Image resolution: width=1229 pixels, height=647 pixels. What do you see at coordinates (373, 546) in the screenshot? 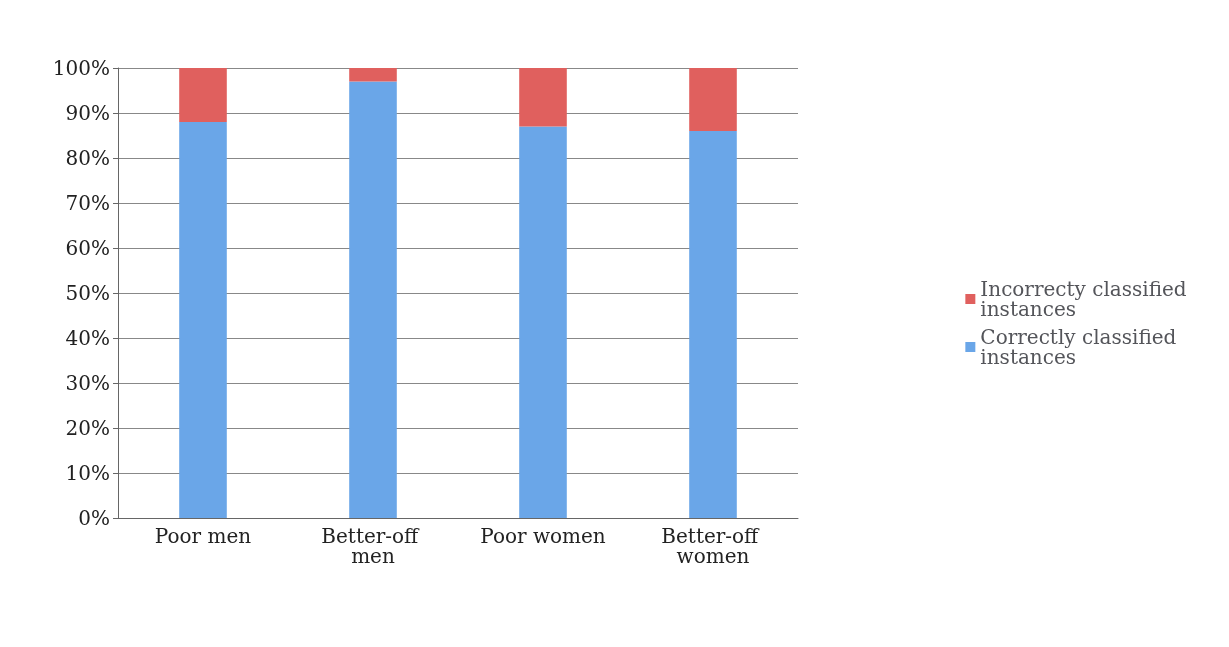
I see `x-tick-label: Better-off men` at bounding box center [373, 546].